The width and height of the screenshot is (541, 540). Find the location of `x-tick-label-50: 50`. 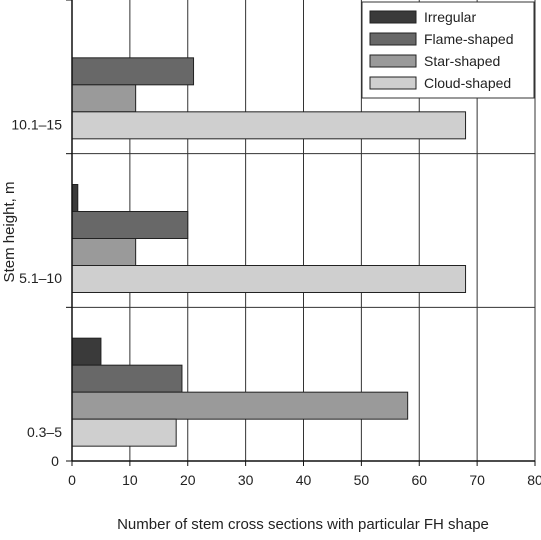

x-tick-label-50: 50 is located at coordinates (362, 480).